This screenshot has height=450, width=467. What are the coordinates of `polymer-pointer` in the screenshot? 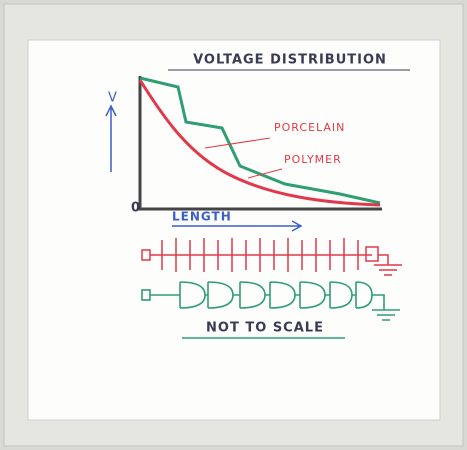 It's located at (265, 173).